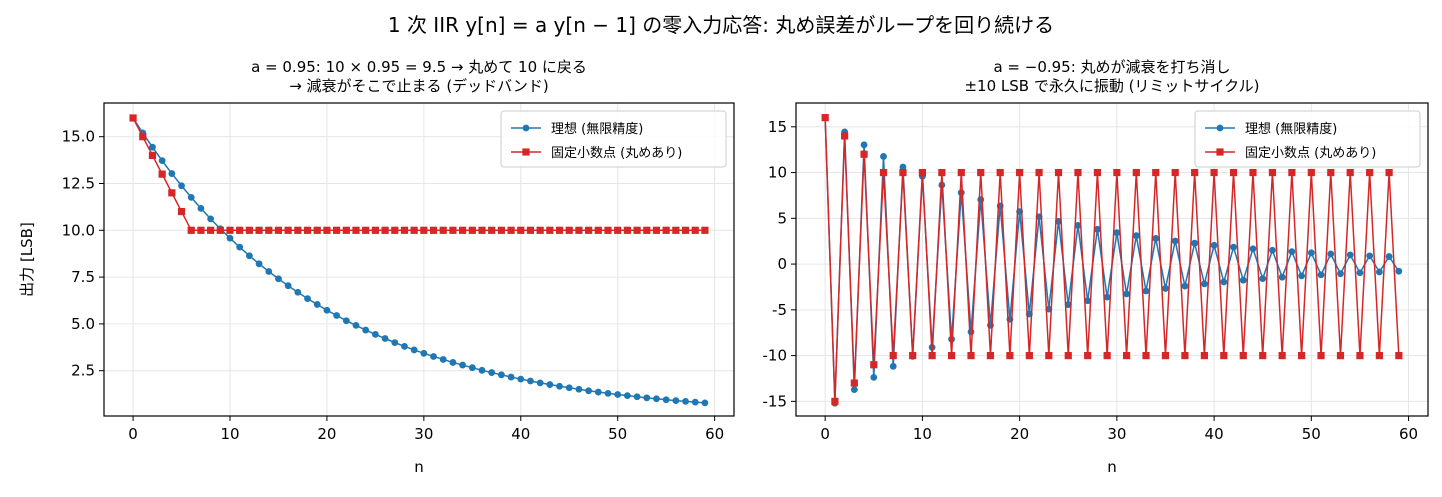  What do you see at coordinates (777, 127) in the screenshot?
I see `y-tick-label: 15` at bounding box center [777, 127].